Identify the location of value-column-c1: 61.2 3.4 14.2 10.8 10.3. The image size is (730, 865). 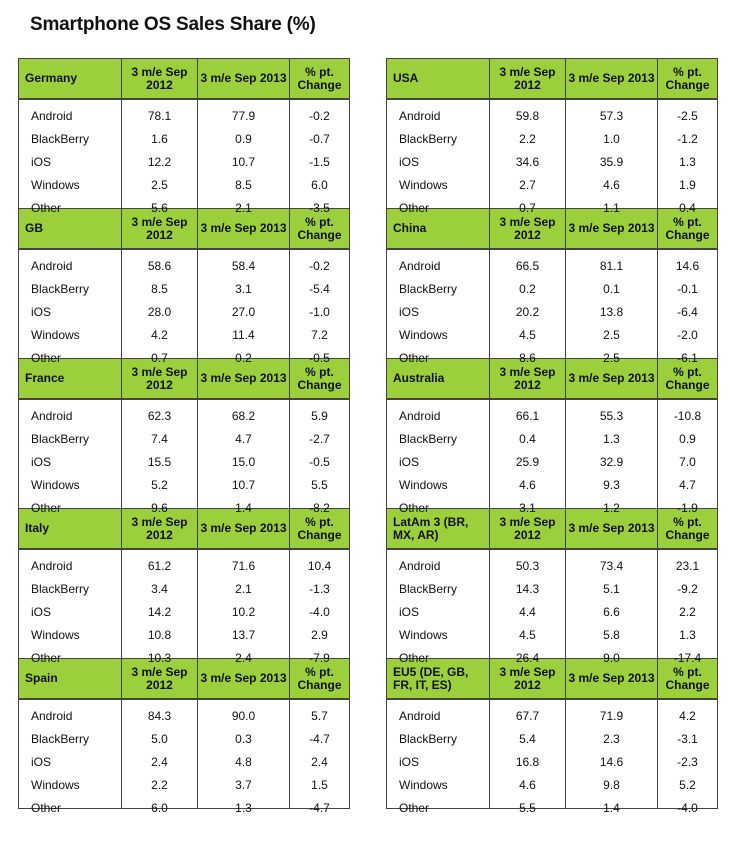
(159, 607).